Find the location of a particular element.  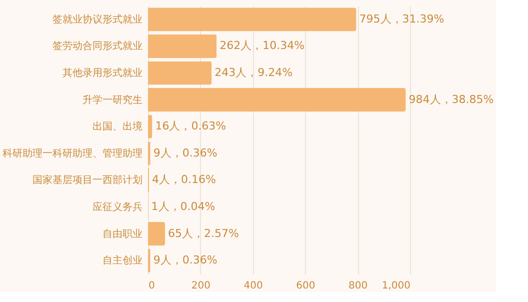

data-label: 795人，31.39% is located at coordinates (401, 19).